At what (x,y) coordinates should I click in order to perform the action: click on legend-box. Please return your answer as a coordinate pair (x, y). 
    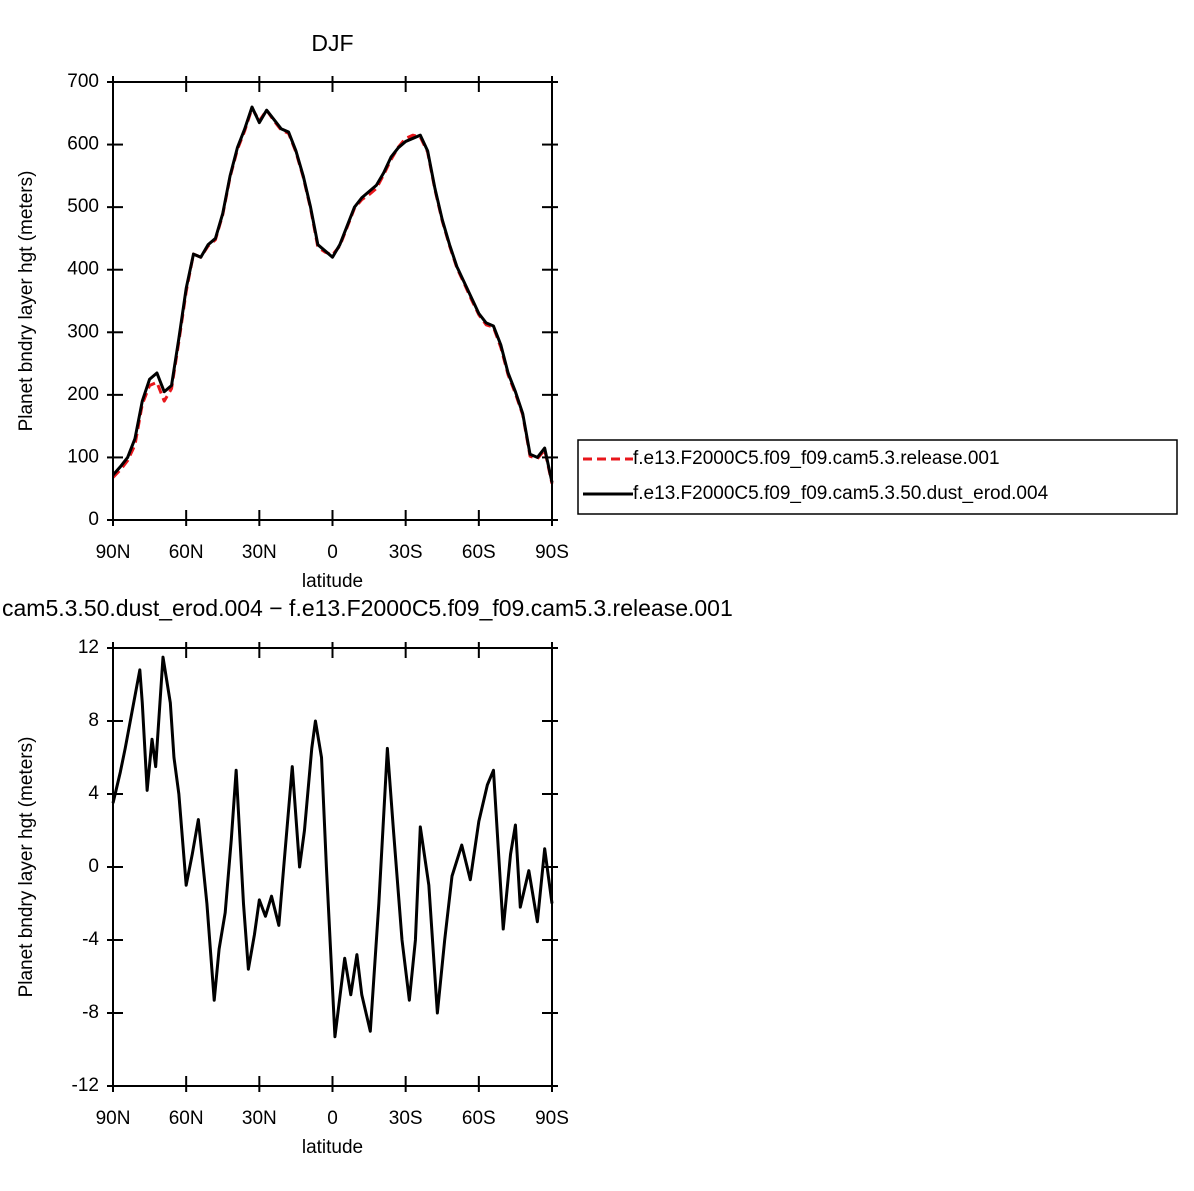
    Looking at the image, I should click on (877, 477).